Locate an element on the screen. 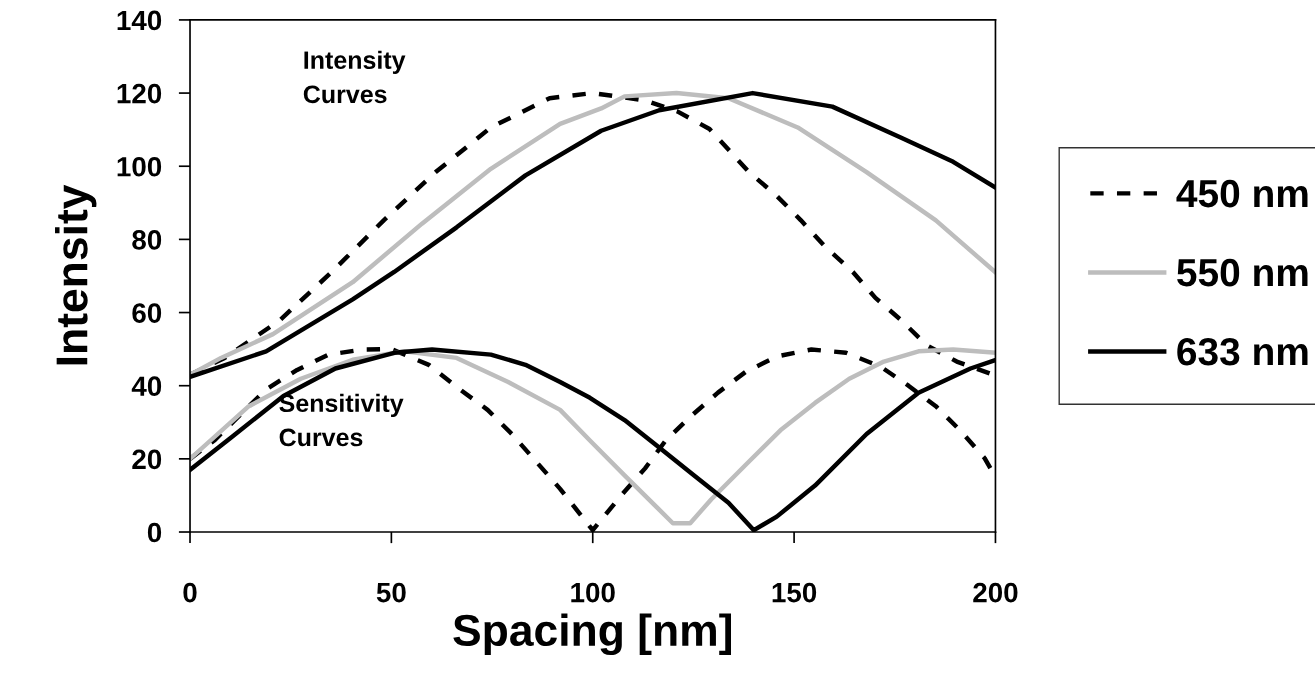  x-tick-label: 0 is located at coordinates (190, 592).